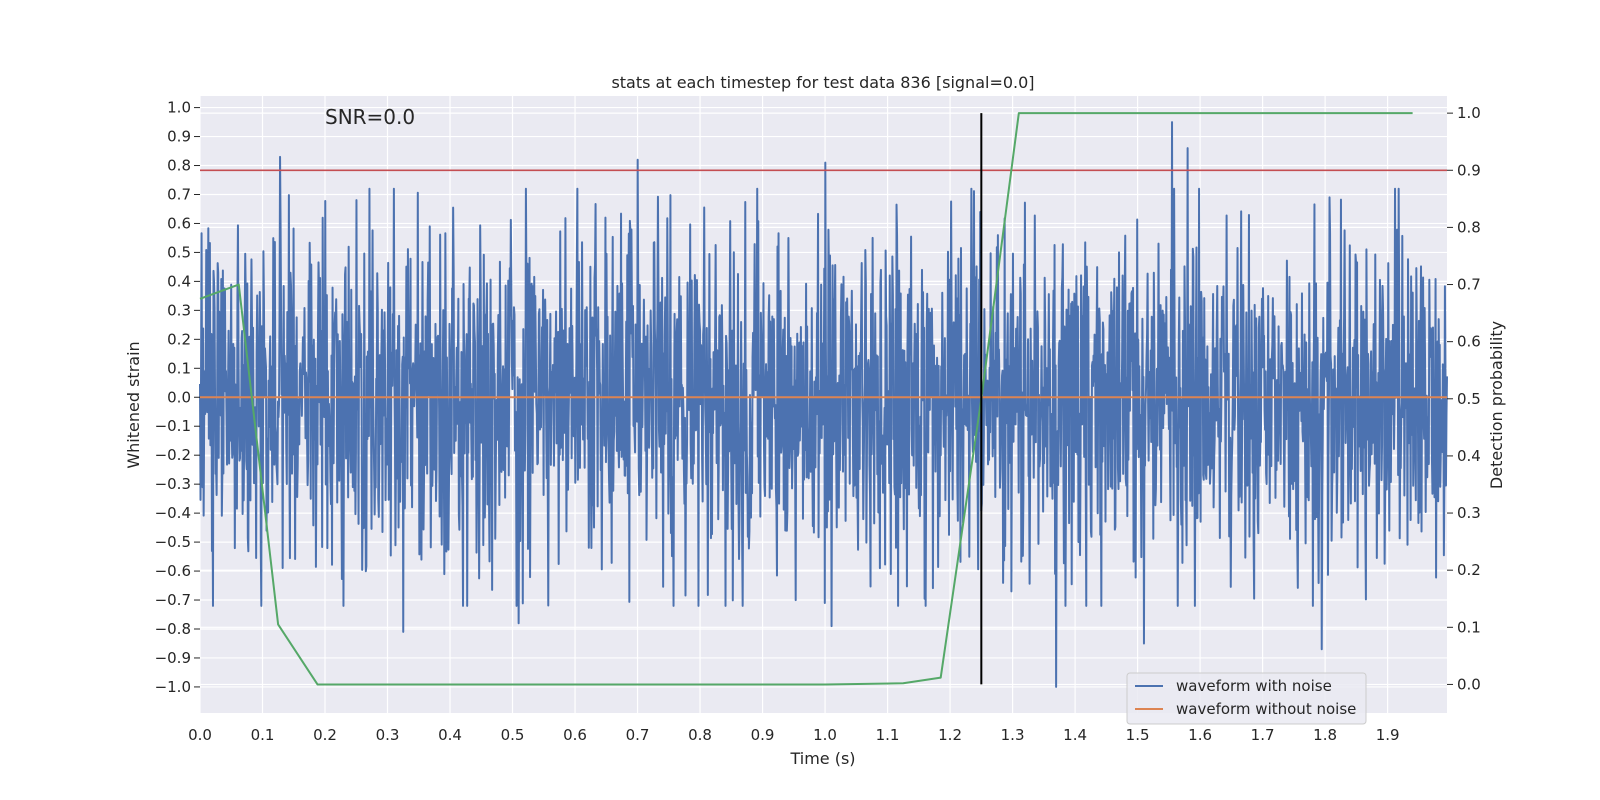 This screenshot has width=1600, height=800. I want to click on y2-tick-label: 0.9, so click(1469, 170).